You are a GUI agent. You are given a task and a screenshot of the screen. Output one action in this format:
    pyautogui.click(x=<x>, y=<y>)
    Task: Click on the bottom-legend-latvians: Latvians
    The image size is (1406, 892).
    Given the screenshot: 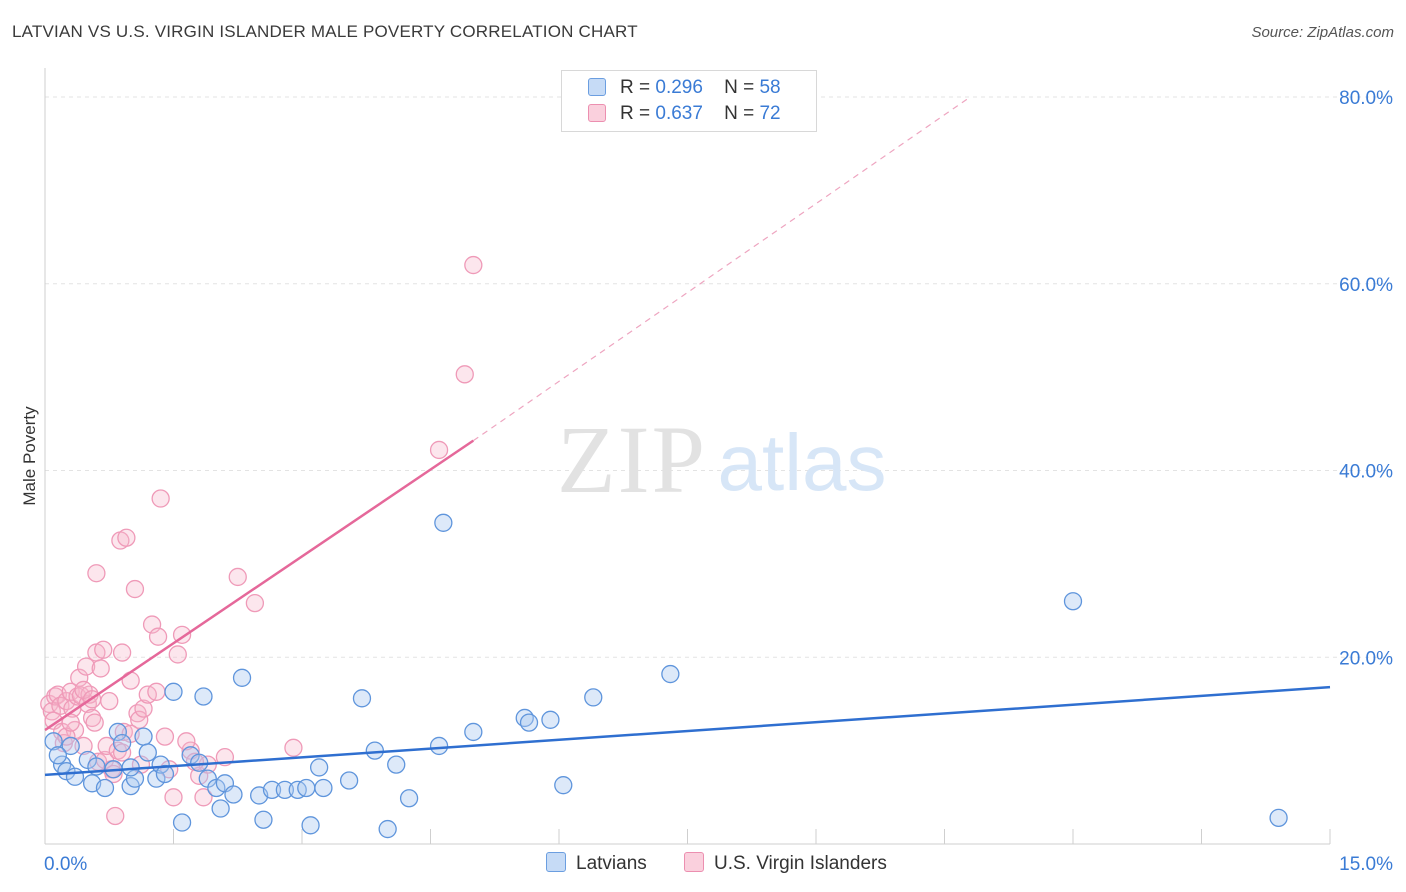 What is the action you would take?
    pyautogui.click(x=596, y=863)
    